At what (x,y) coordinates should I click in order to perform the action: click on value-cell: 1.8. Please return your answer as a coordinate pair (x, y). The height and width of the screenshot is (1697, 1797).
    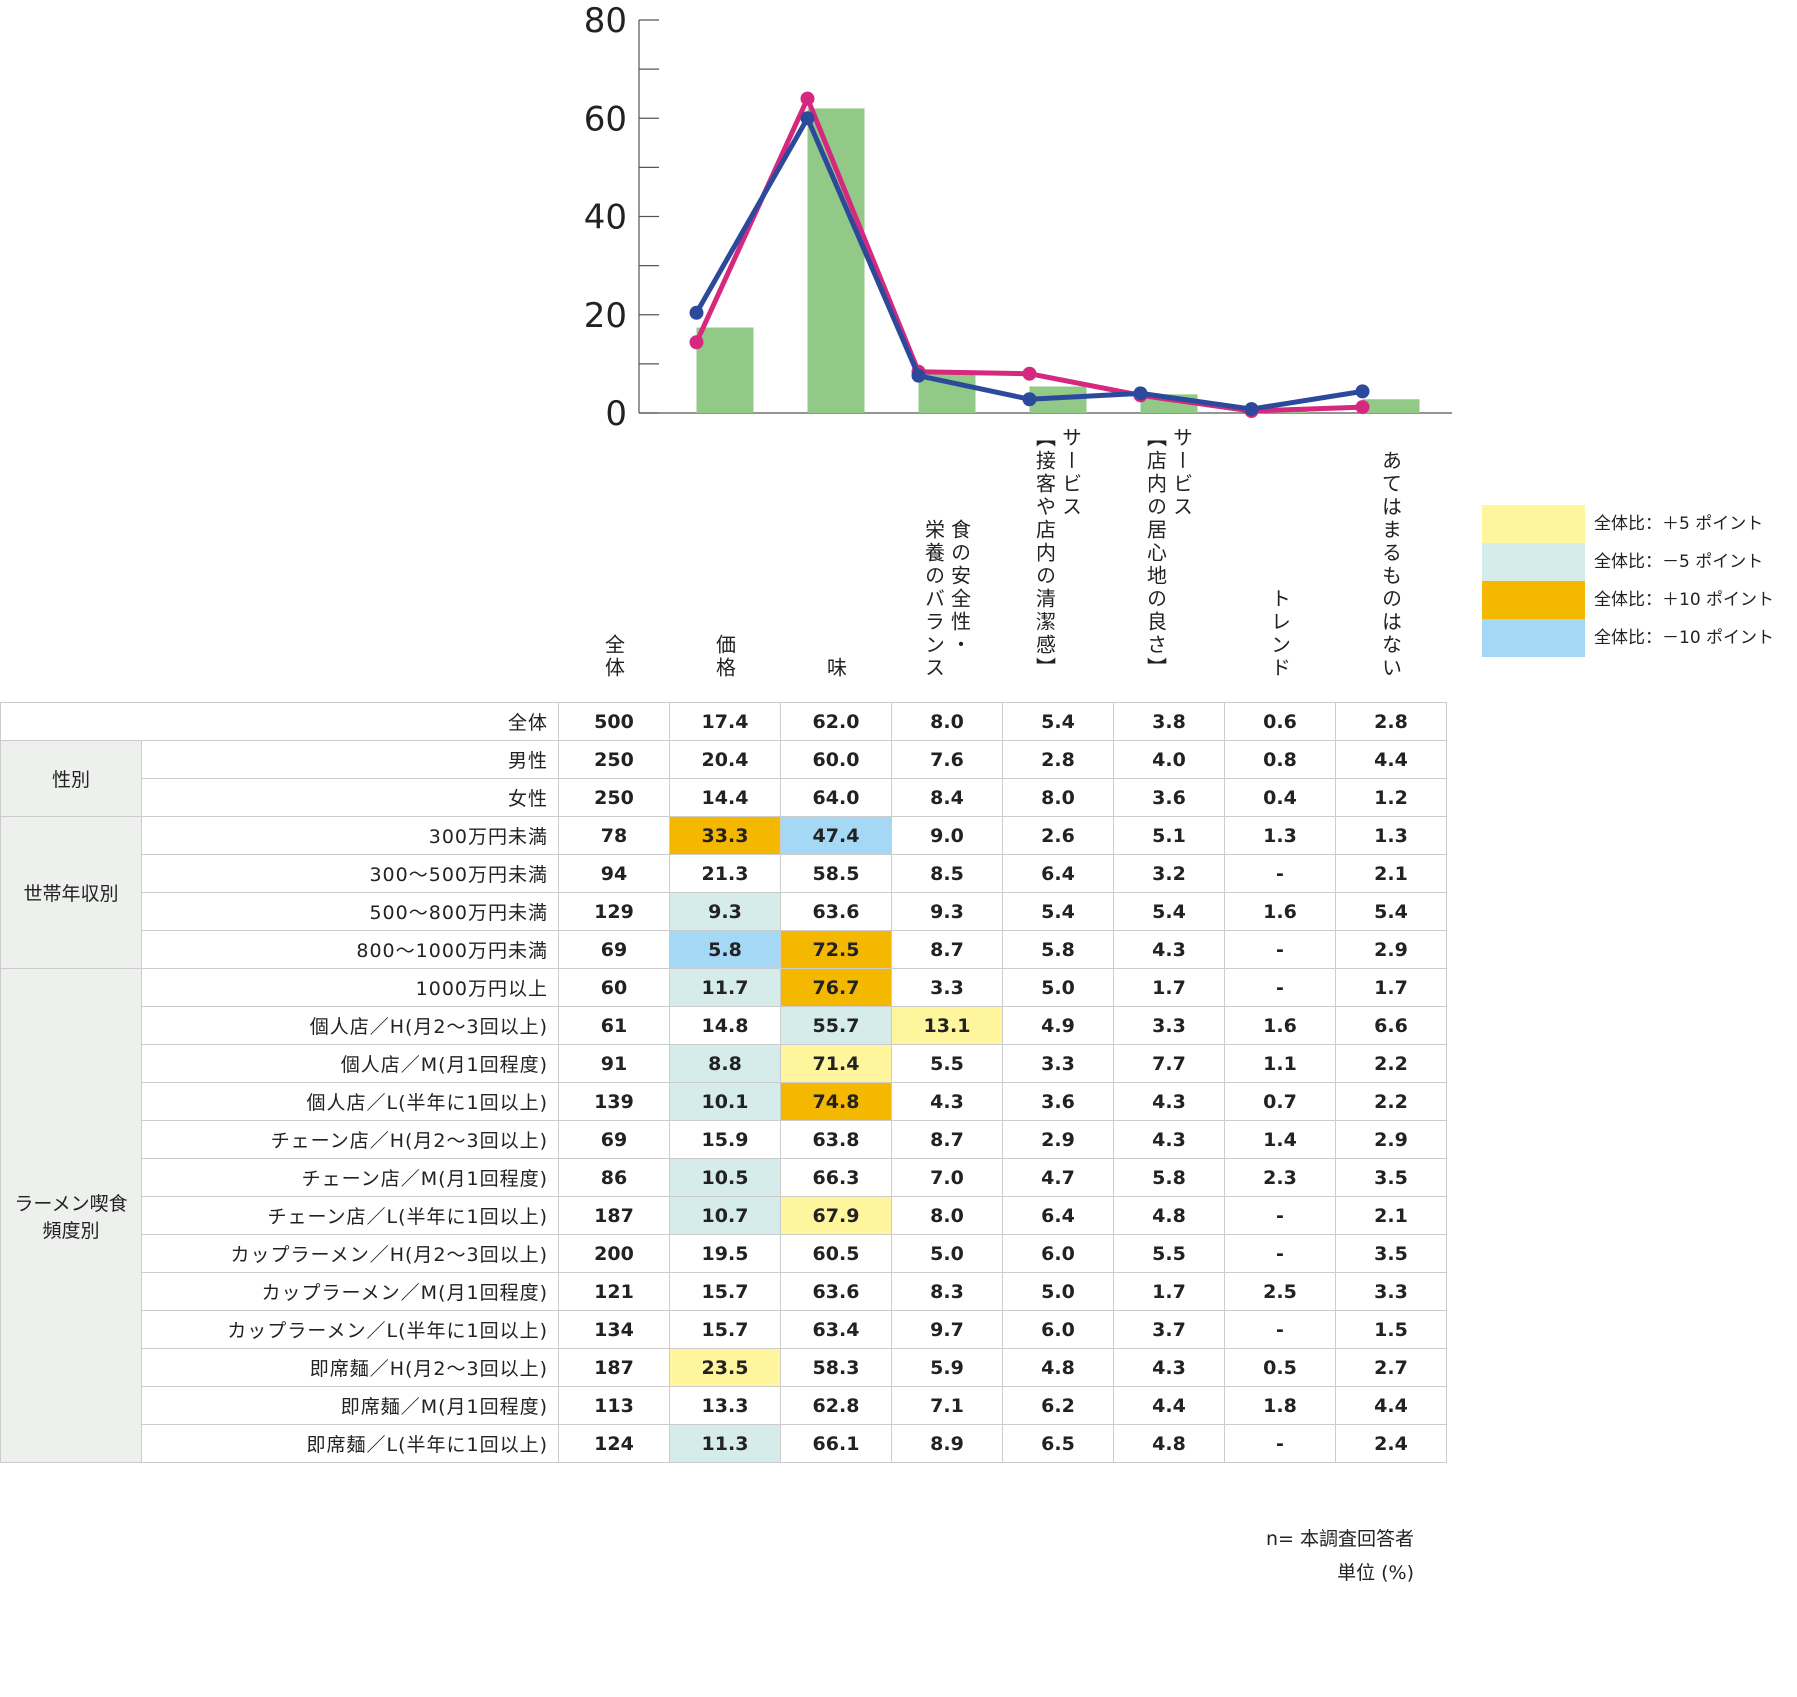
    Looking at the image, I should click on (1280, 1405).